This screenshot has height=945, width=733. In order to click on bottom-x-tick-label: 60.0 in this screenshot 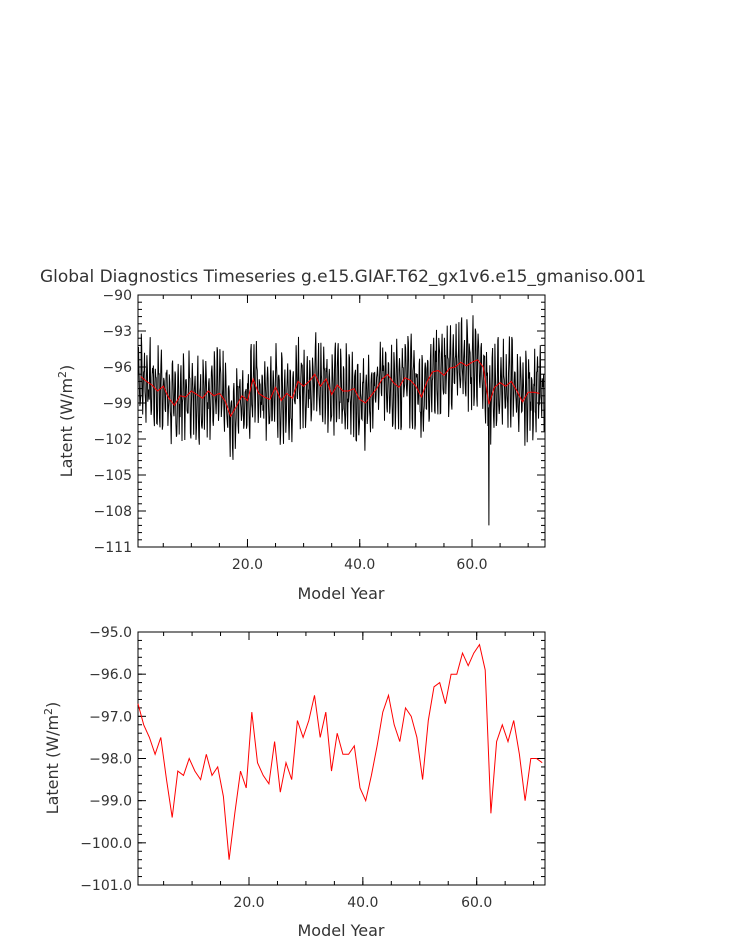, I will do `click(476, 903)`.